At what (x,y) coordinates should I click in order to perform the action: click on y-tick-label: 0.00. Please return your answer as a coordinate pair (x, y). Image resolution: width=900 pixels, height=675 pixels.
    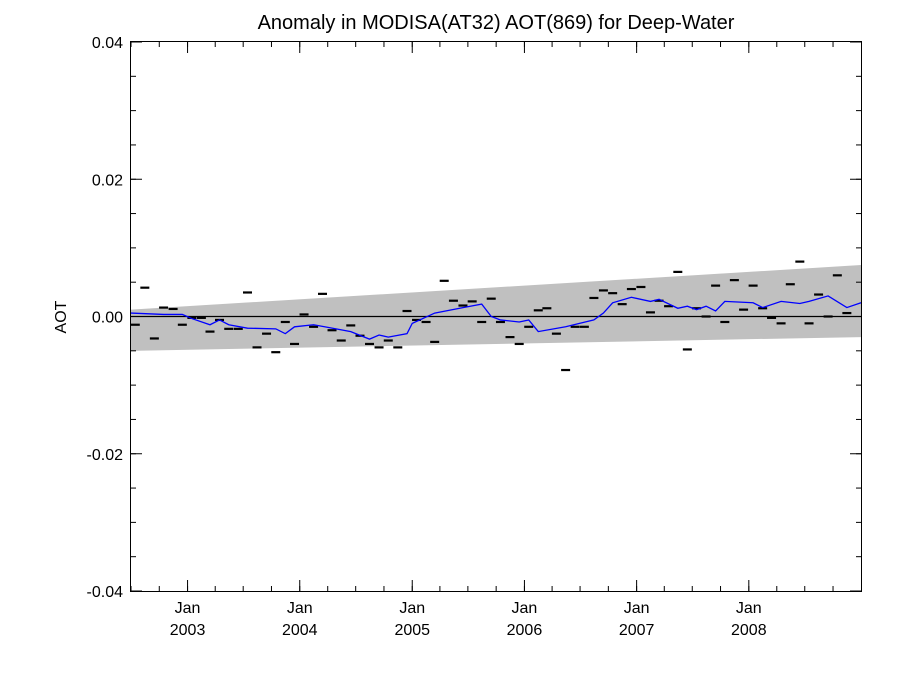
    Looking at the image, I should click on (107, 318).